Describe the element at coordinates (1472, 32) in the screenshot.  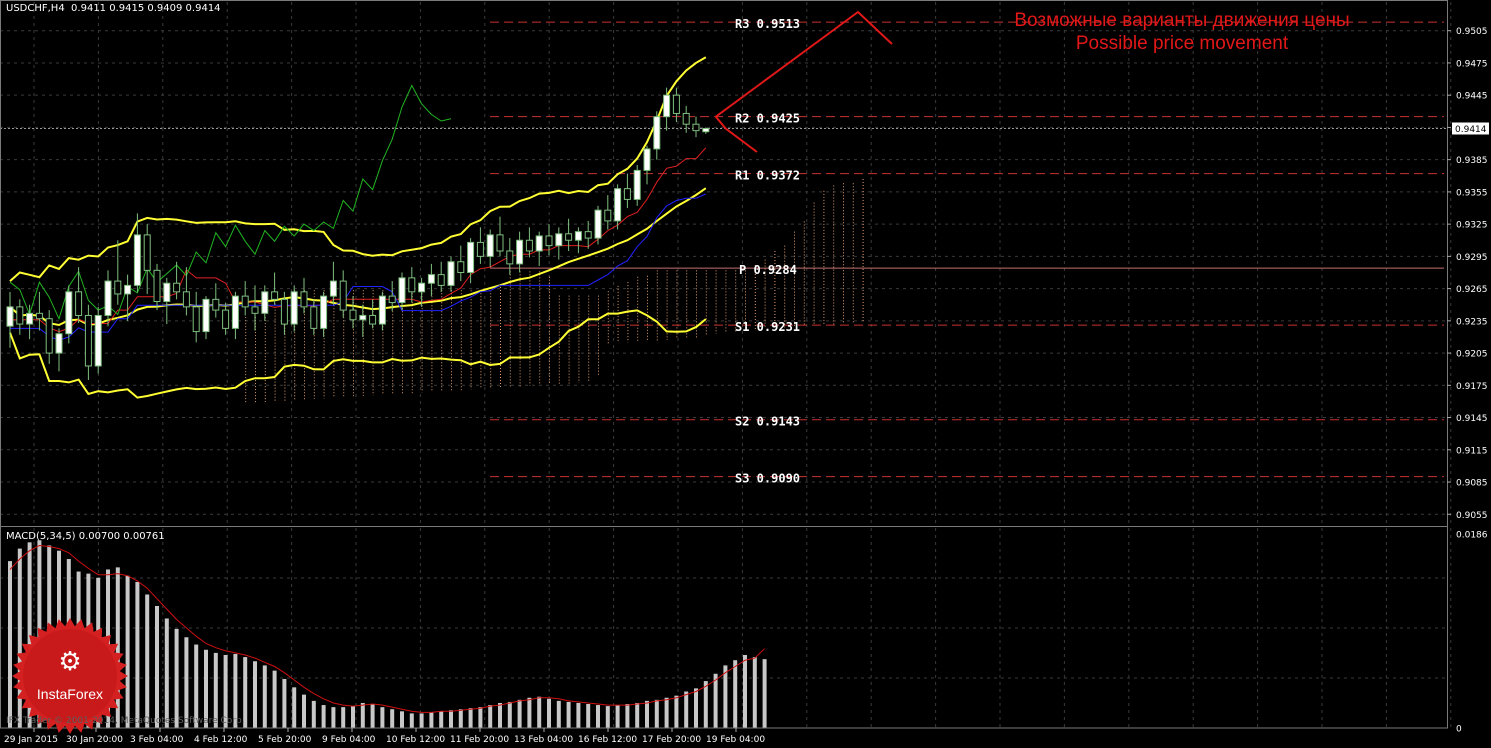
I see `y-tick-label: 0.9505` at that location.